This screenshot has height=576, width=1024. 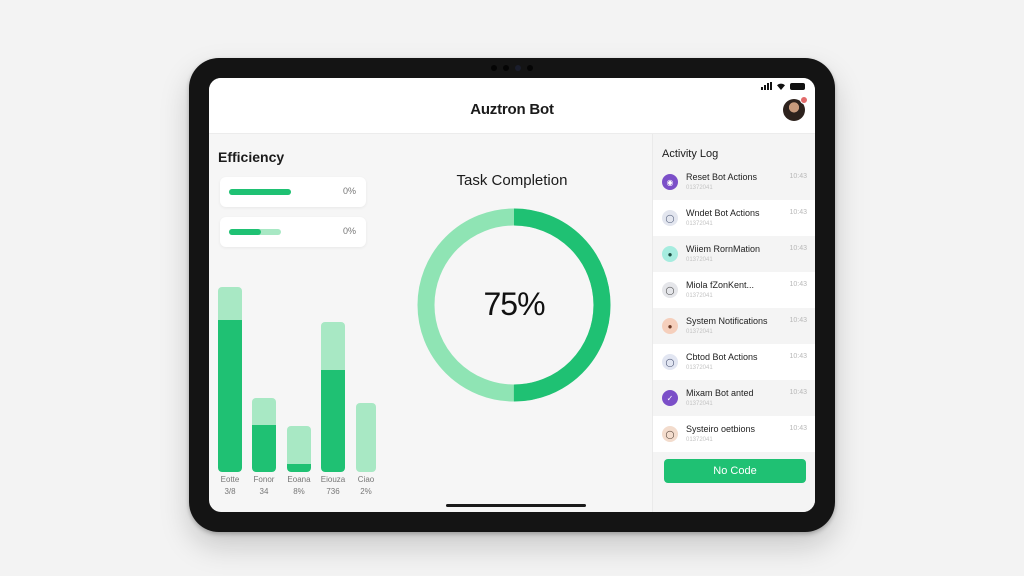 What do you see at coordinates (298, 368) in the screenshot?
I see `efficiency-bar-chart` at bounding box center [298, 368].